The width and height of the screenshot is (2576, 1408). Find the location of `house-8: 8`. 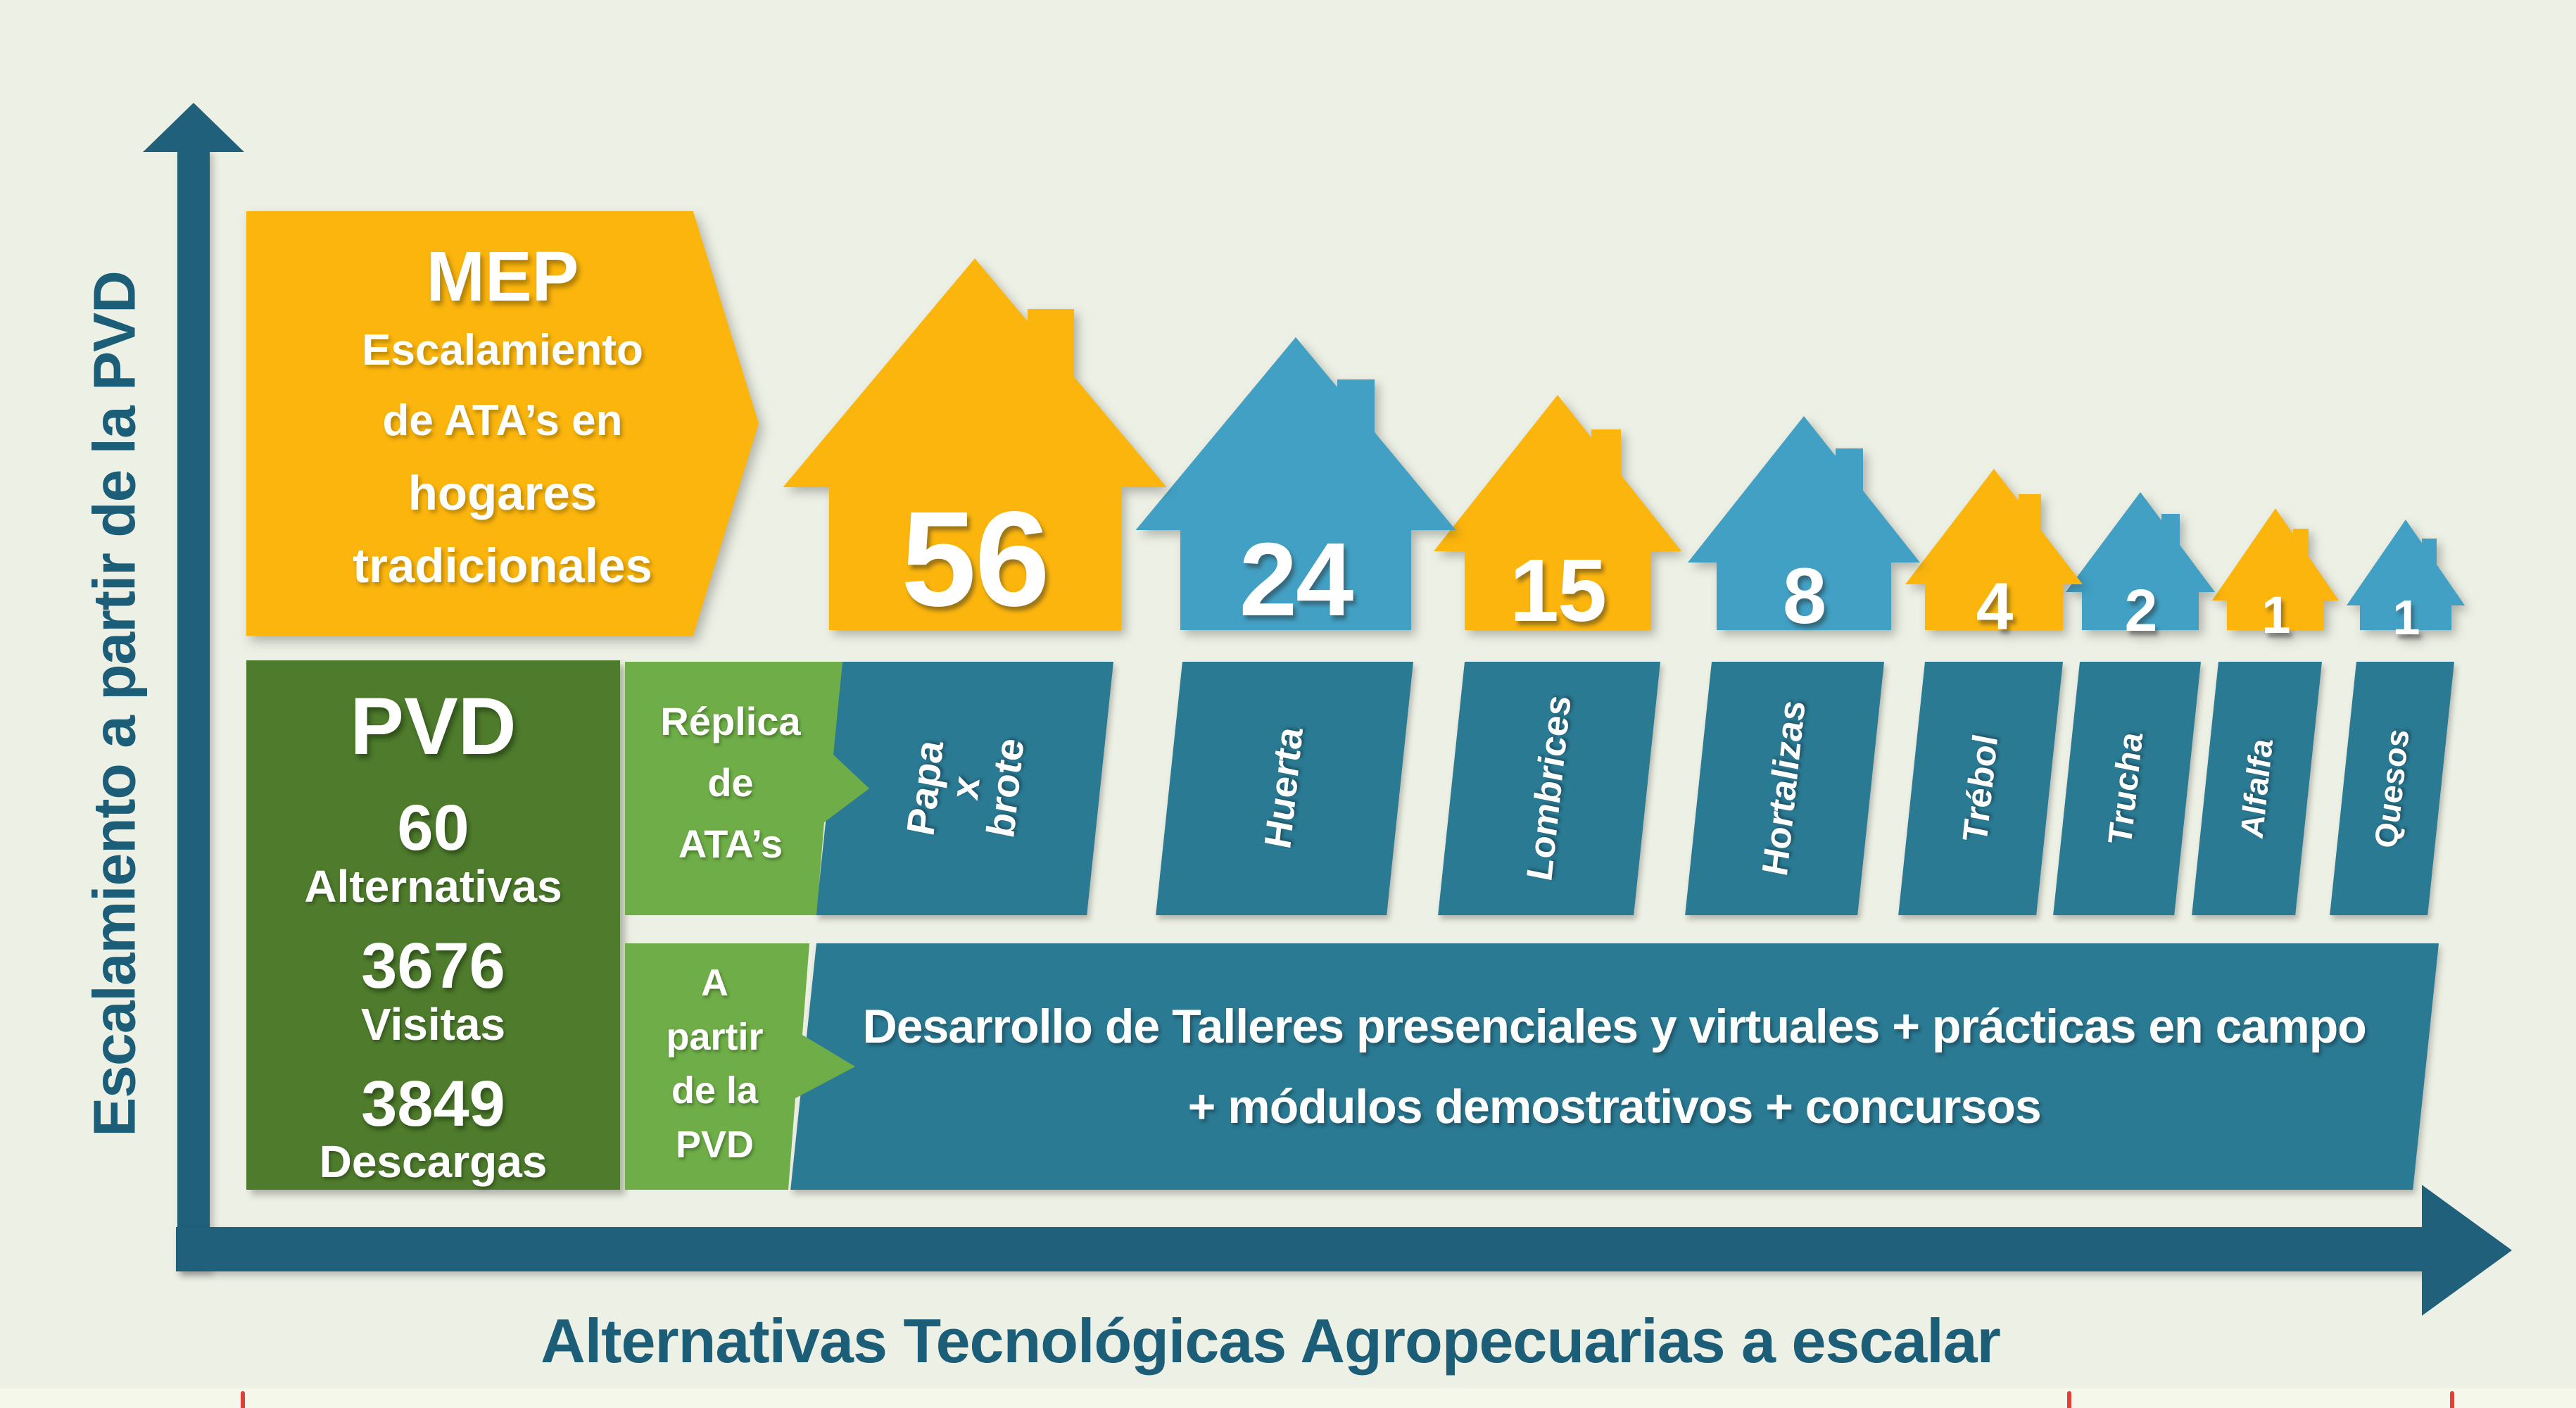

house-8: 8 is located at coordinates (1804, 528).